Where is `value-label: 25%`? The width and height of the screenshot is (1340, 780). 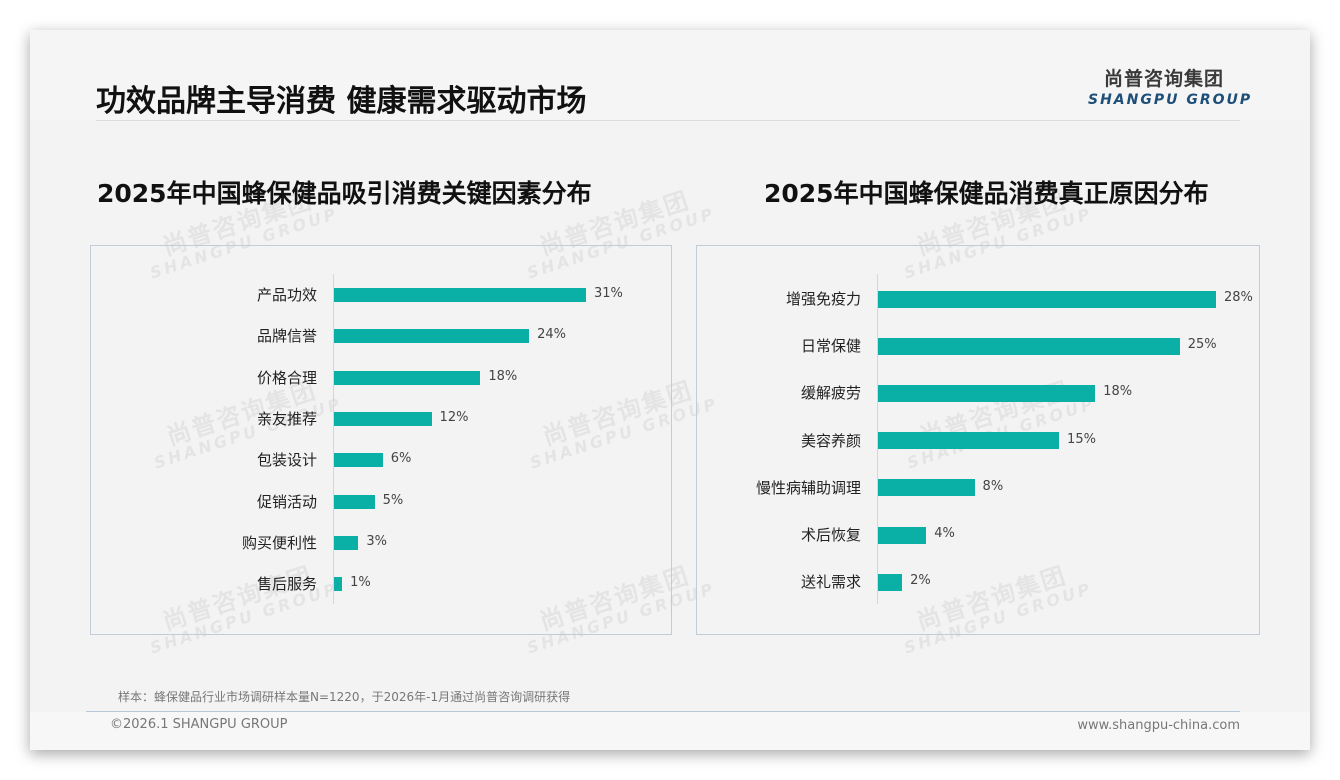 value-label: 25% is located at coordinates (1202, 345).